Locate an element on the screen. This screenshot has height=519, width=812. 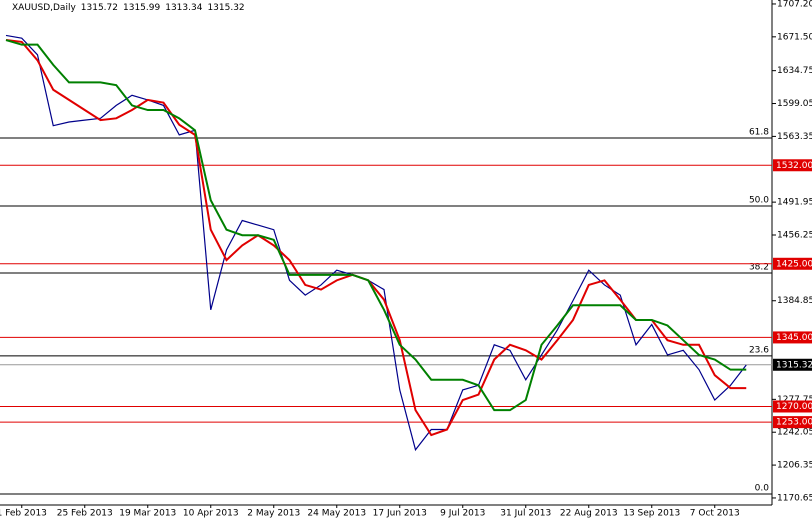
x-tick-label: 1 Feb 2013 is located at coordinates (23, 514).